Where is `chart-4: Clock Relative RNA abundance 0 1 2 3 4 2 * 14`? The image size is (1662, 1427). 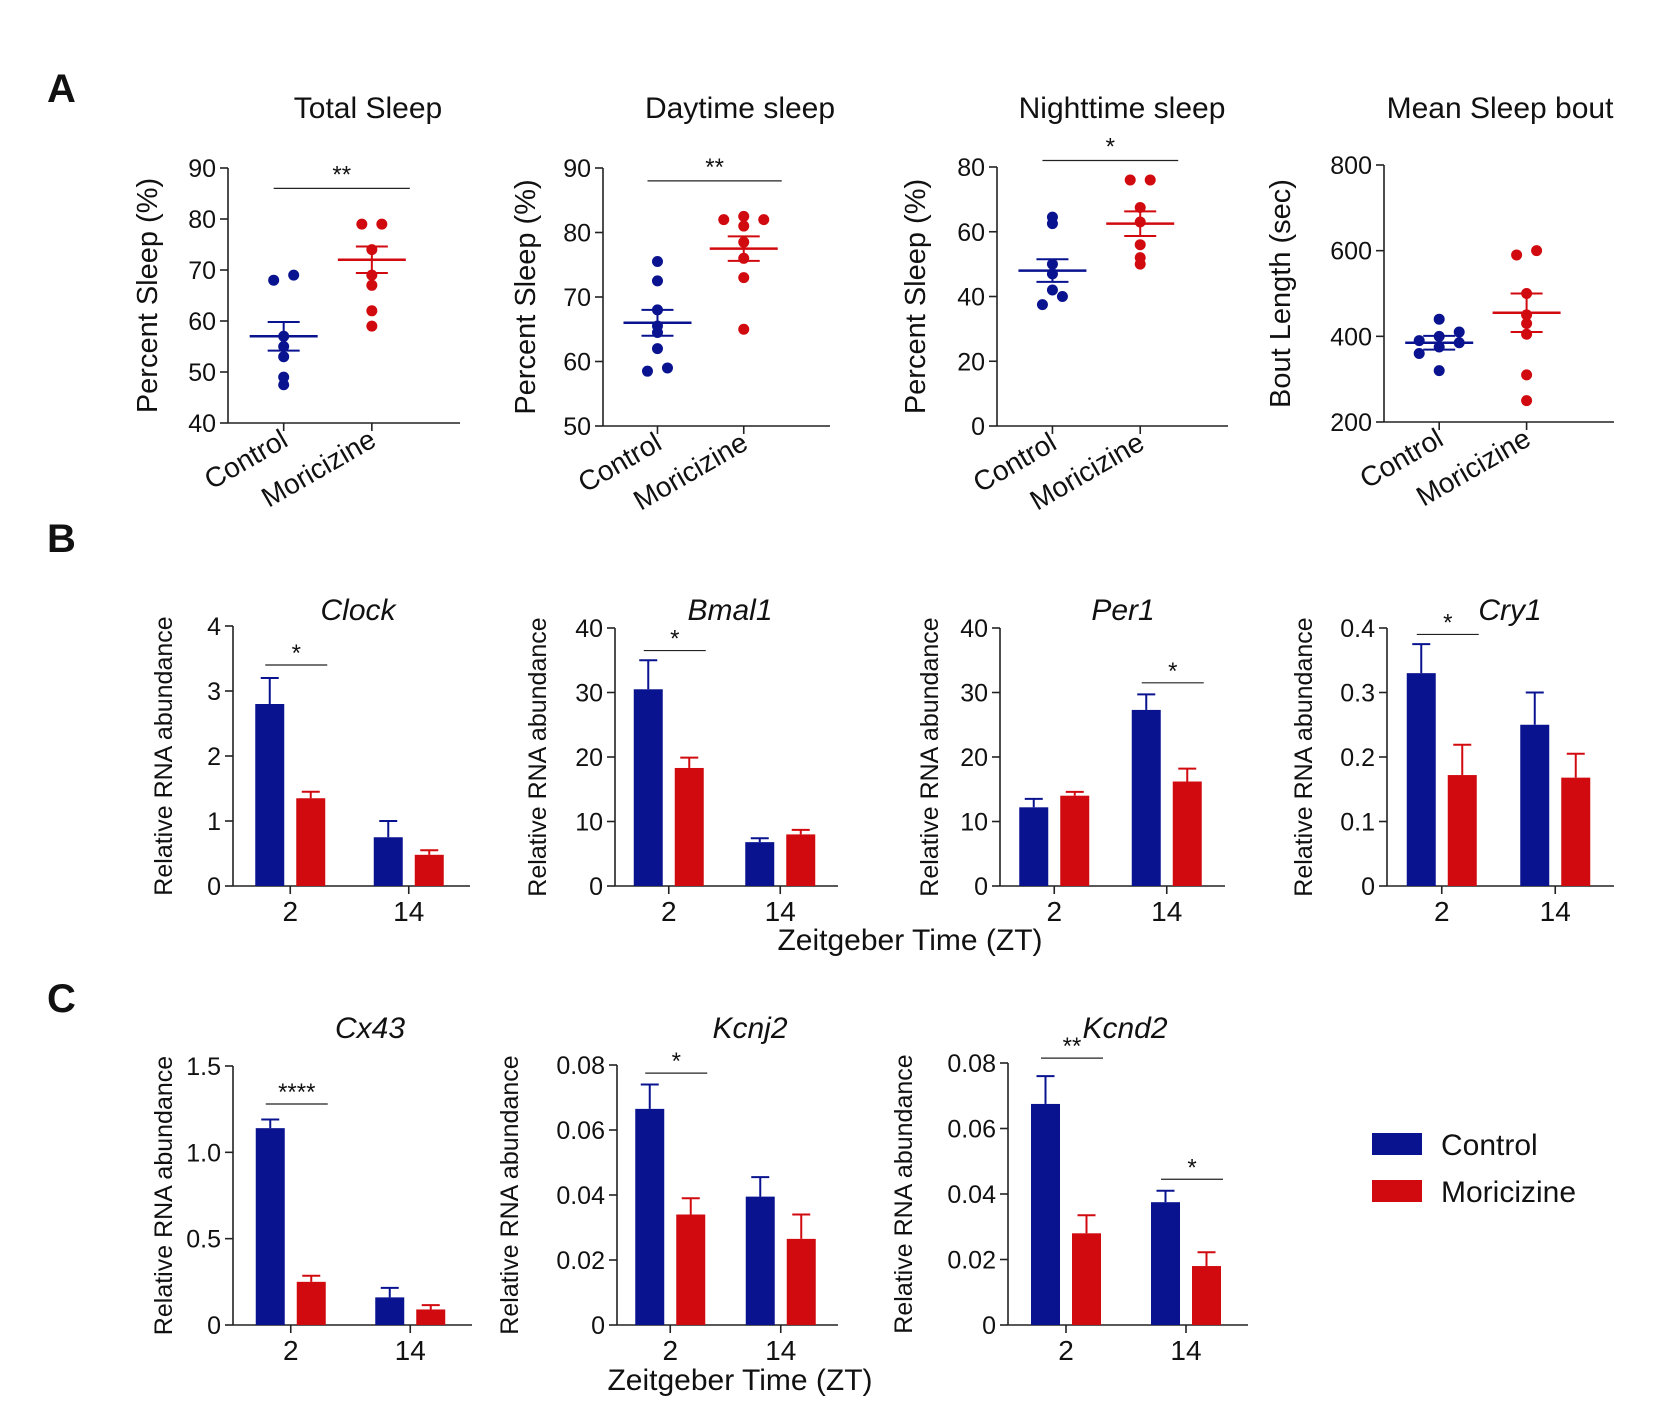 chart-4: Clock Relative RNA abundance 0 1 2 3 4 2 * 14 is located at coordinates (310, 760).